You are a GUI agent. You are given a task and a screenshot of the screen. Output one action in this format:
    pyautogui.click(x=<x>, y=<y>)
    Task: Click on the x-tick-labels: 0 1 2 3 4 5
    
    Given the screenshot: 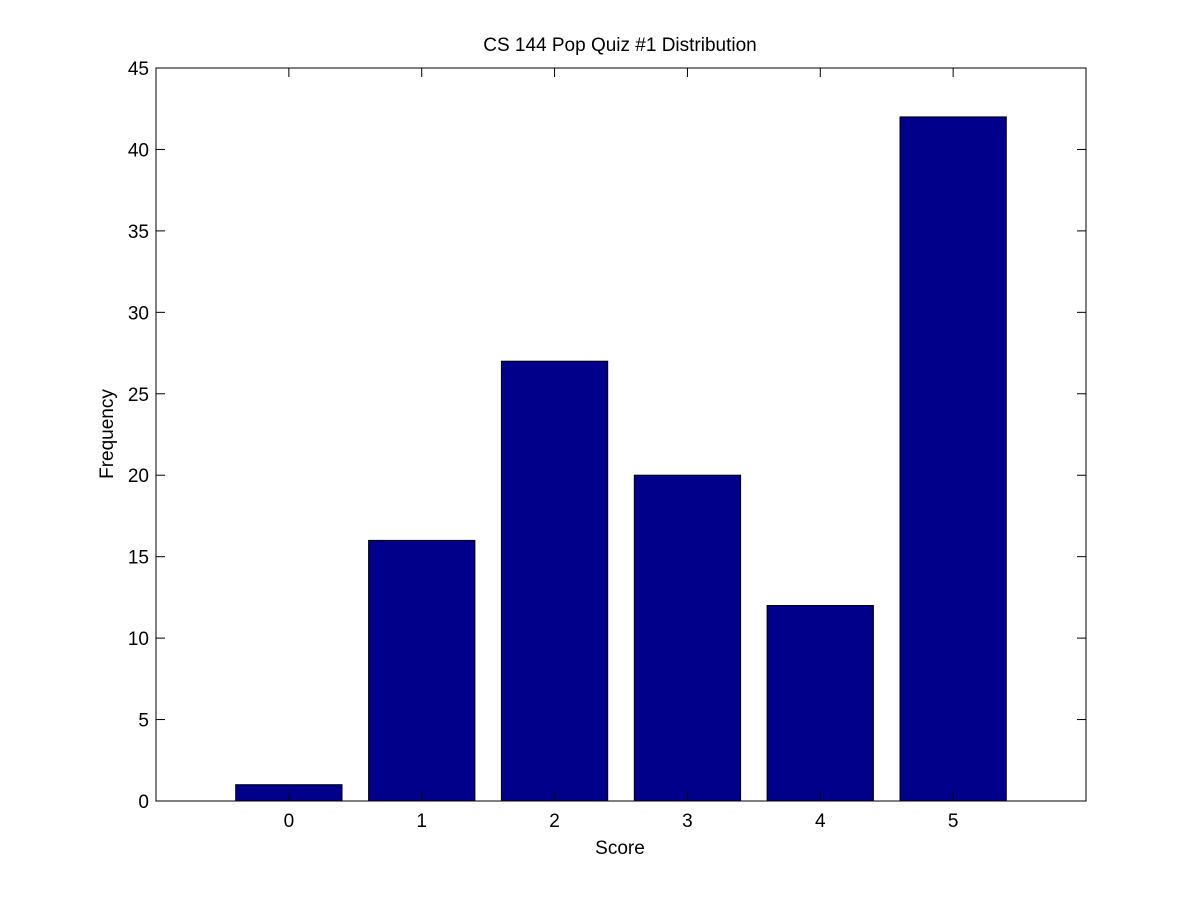 What is the action you would take?
    pyautogui.click(x=621, y=821)
    